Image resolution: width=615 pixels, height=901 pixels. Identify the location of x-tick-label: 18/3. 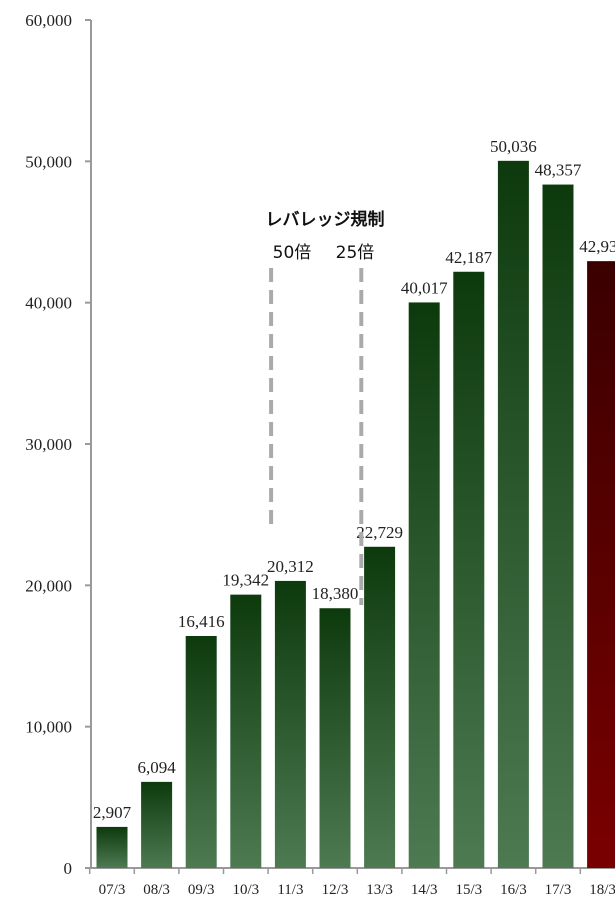
(602, 890).